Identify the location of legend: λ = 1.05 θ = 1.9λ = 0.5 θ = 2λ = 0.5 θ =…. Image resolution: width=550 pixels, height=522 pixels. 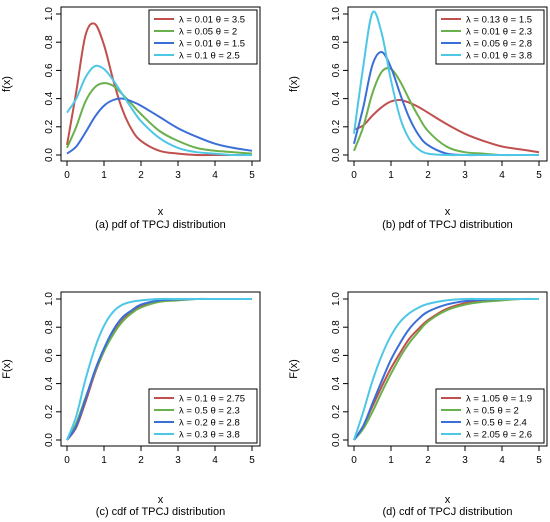
(490, 416).